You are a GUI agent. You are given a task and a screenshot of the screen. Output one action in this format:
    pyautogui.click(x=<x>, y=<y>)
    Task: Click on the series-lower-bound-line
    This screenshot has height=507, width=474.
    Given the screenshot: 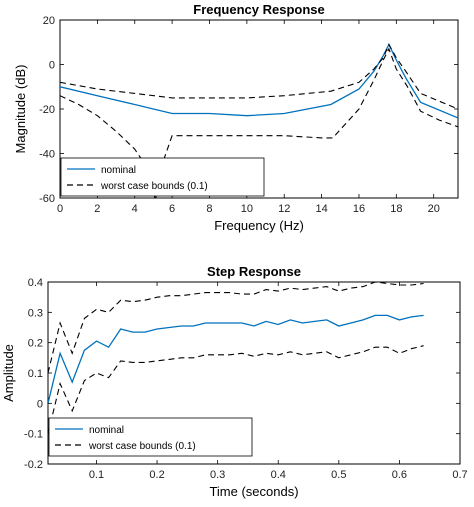 What is the action you would take?
    pyautogui.click(x=236, y=389)
    